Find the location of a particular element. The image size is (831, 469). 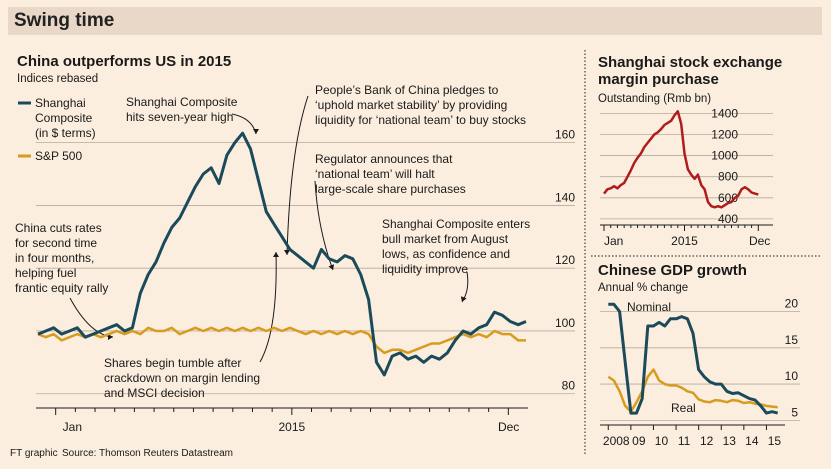

legend-label-shanghai: Shanghai is located at coordinates (60, 103).